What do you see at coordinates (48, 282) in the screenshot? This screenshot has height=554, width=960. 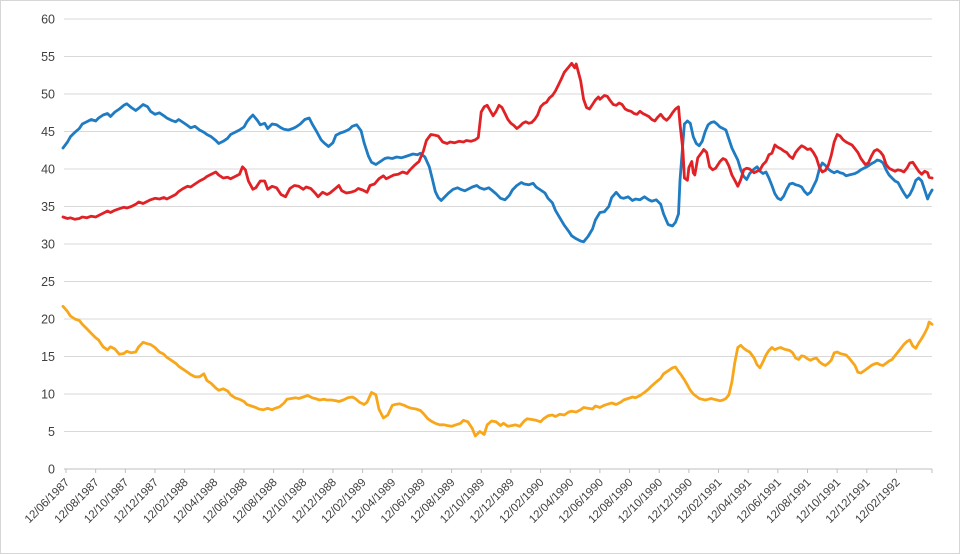 I see `y-tick-label: 25` at bounding box center [48, 282].